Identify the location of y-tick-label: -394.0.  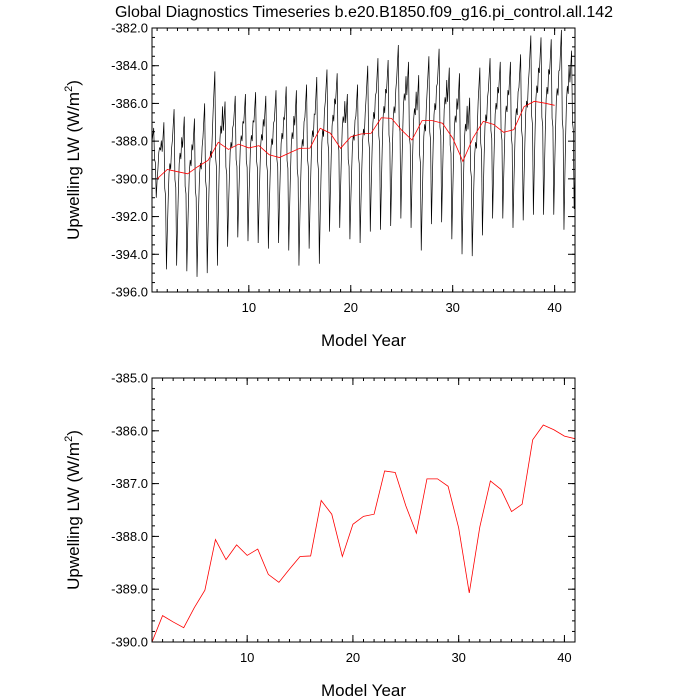
(129, 254).